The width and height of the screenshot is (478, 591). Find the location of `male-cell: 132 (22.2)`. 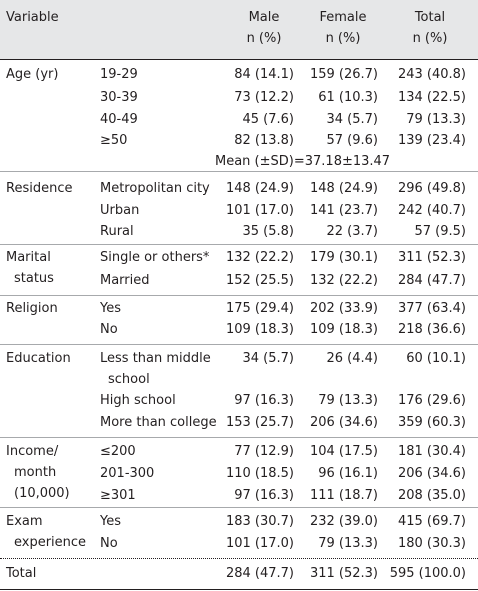

male-cell: 132 (22.2) is located at coordinates (259, 257).